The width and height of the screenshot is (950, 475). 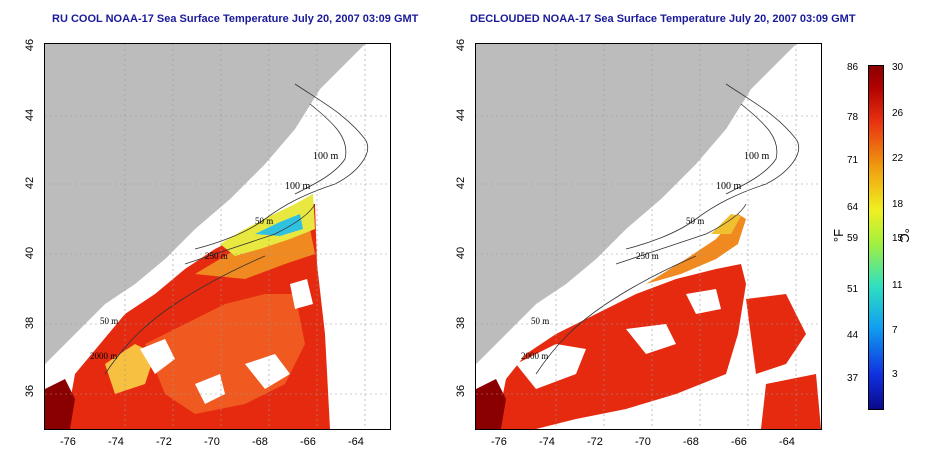 What do you see at coordinates (30, 391) in the screenshot?
I see `left-lat-tick: 36` at bounding box center [30, 391].